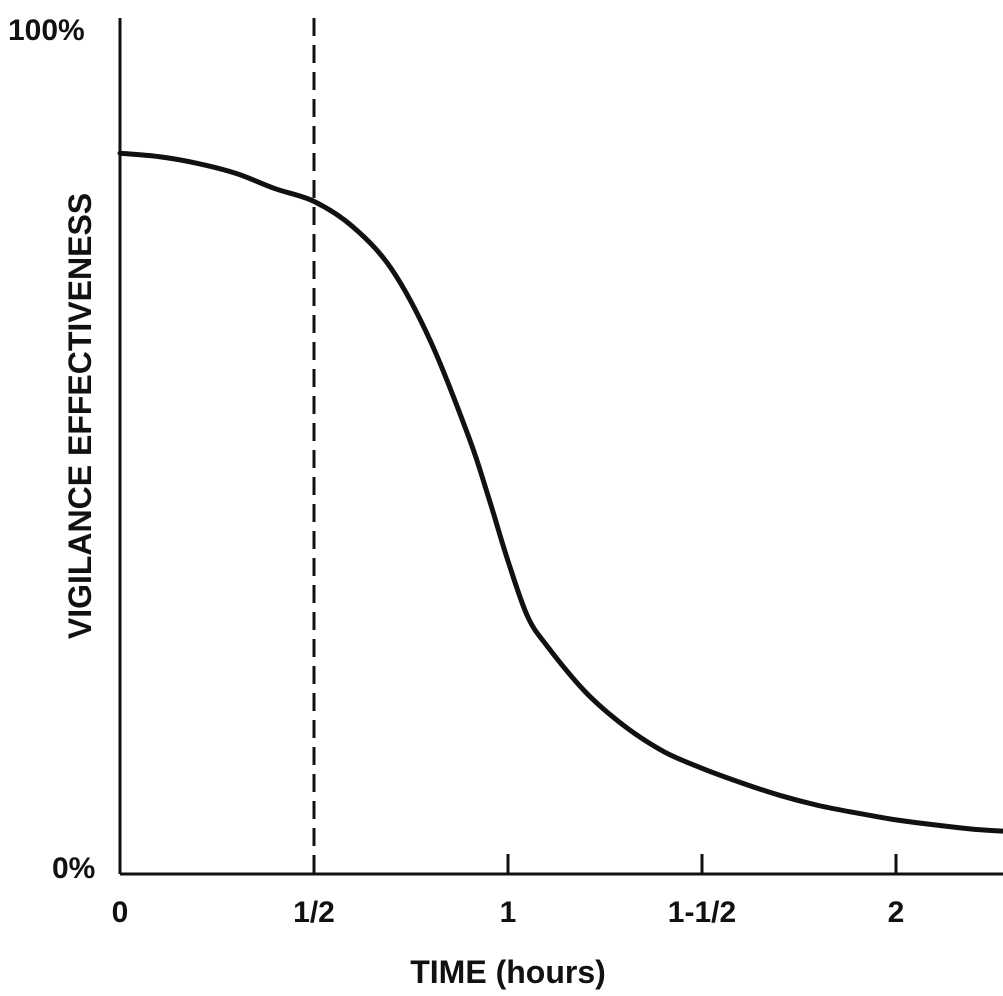  Describe the element at coordinates (46, 30) in the screenshot. I see `y-tick-label-top: 100%` at that location.